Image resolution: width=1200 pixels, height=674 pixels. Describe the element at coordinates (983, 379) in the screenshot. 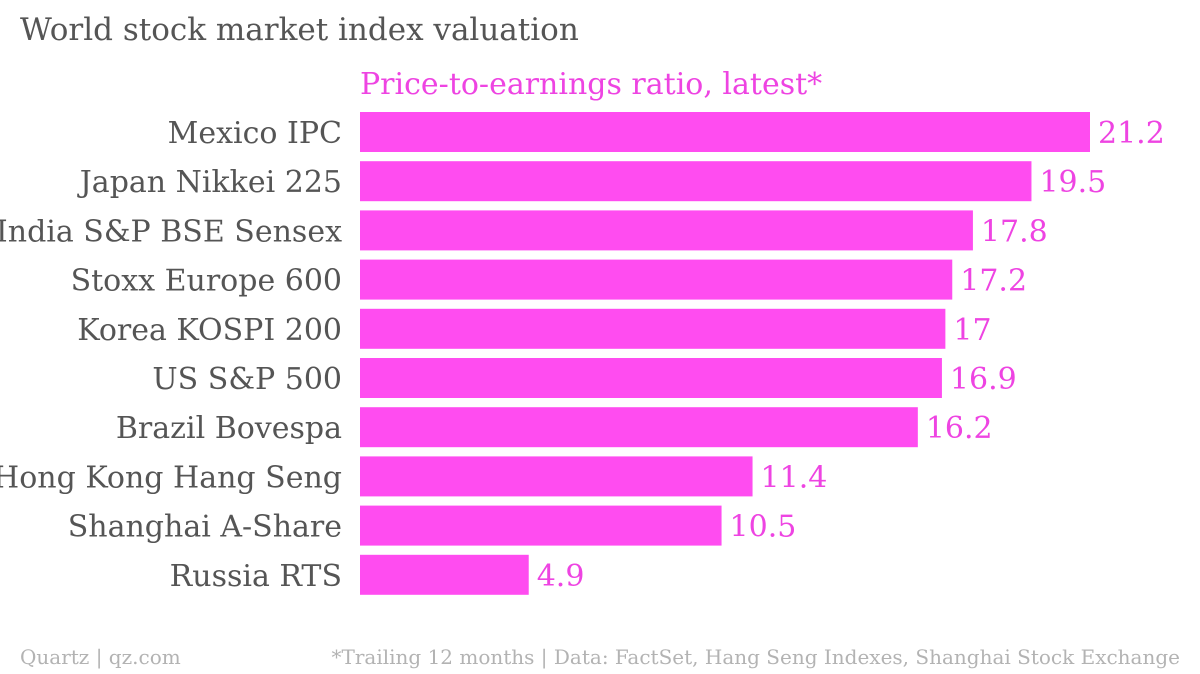

I see `value-label: 16.9` at that location.